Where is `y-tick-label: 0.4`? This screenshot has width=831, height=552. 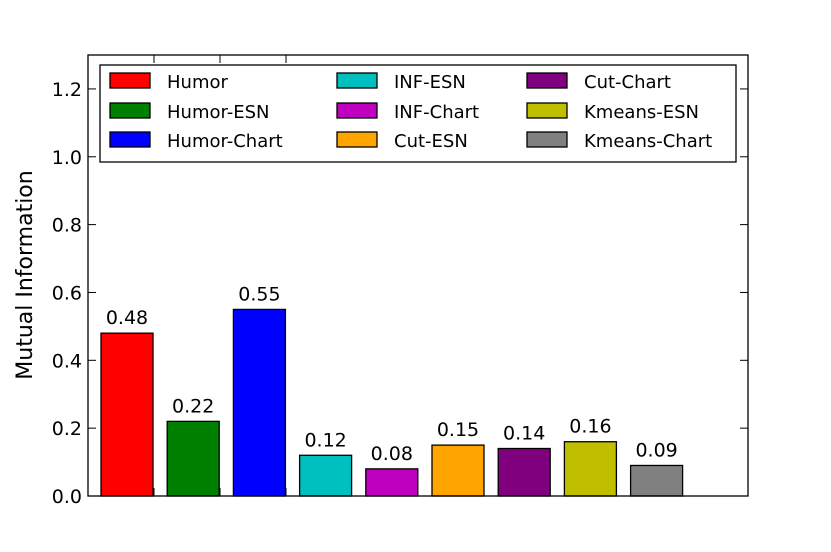
y-tick-label: 0.4 is located at coordinates (67, 361).